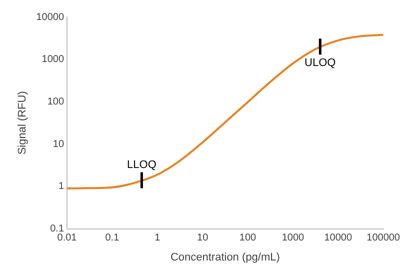  What do you see at coordinates (383, 238) in the screenshot?
I see `x-tick-label: 100000` at bounding box center [383, 238].